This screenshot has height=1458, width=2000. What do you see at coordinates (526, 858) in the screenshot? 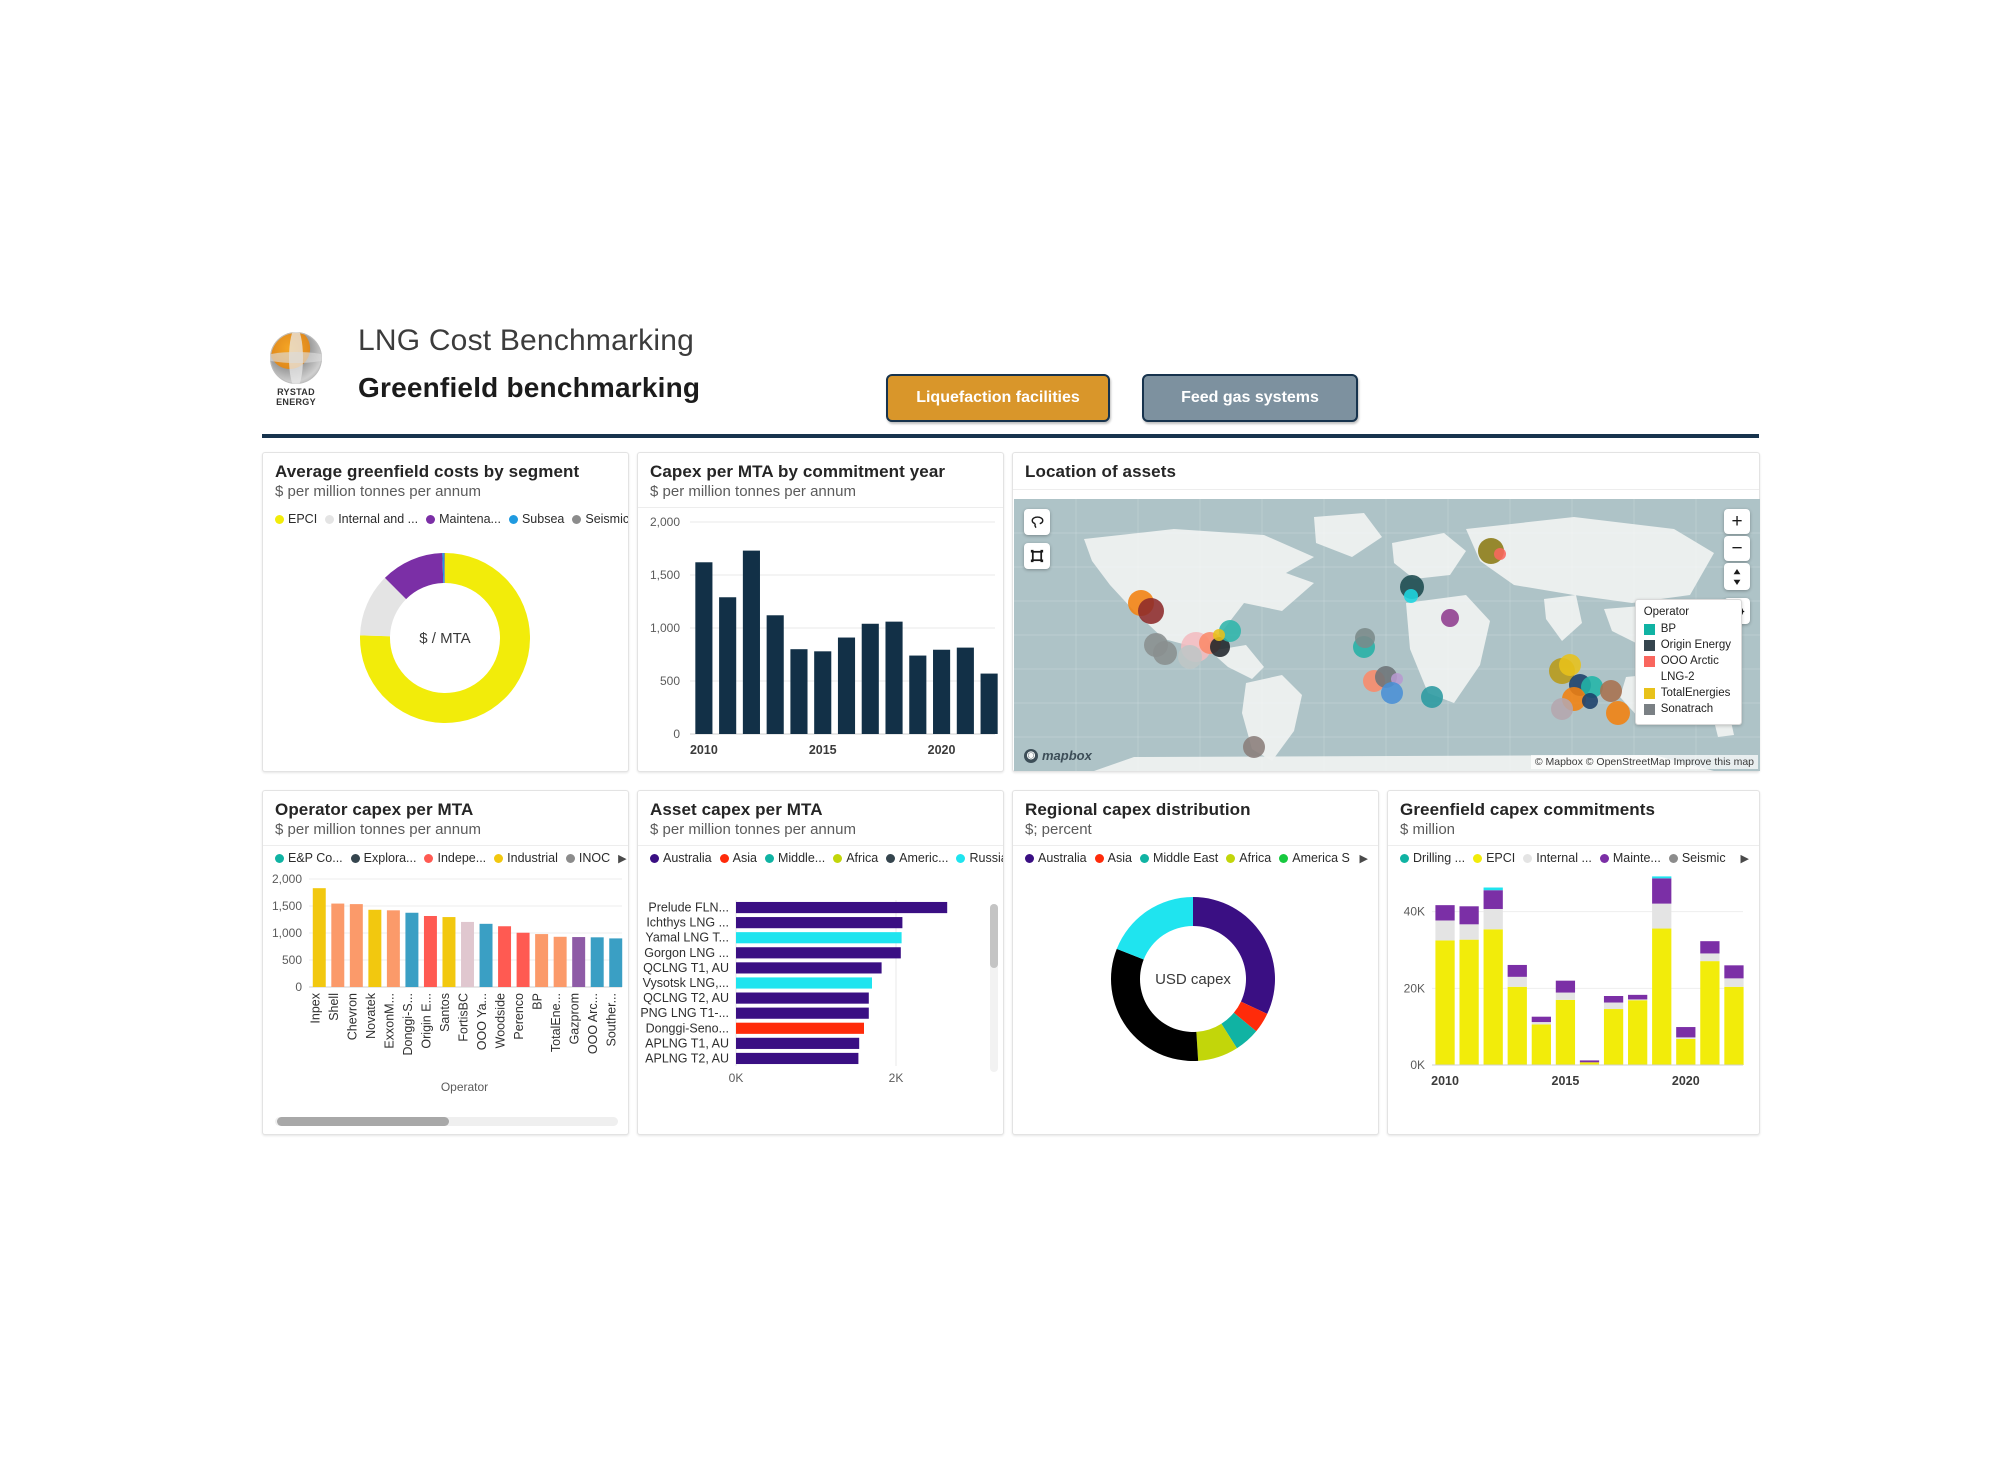
I see `legend-item: Industrial` at bounding box center [526, 858].